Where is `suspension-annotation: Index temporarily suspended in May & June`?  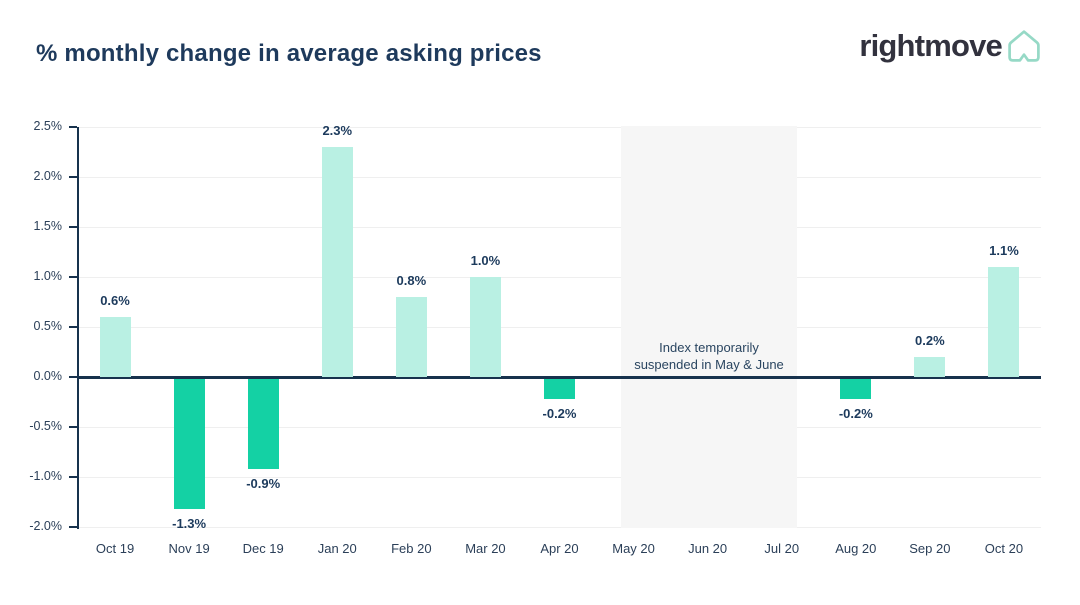 suspension-annotation: Index temporarily suspended in May & June is located at coordinates (709, 356).